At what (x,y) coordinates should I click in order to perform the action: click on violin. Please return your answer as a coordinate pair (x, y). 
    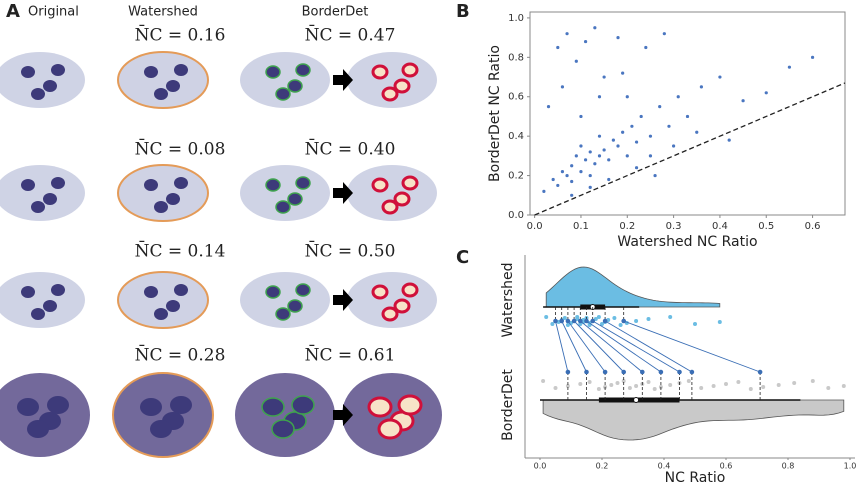
    Looking at the image, I should click on (693, 420).